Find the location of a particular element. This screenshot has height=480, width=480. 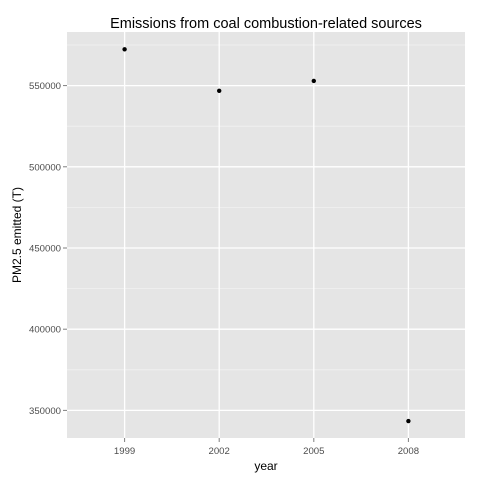

y-axis-ticks: 350000 400000 450000 500000 550000 is located at coordinates (48, 249).